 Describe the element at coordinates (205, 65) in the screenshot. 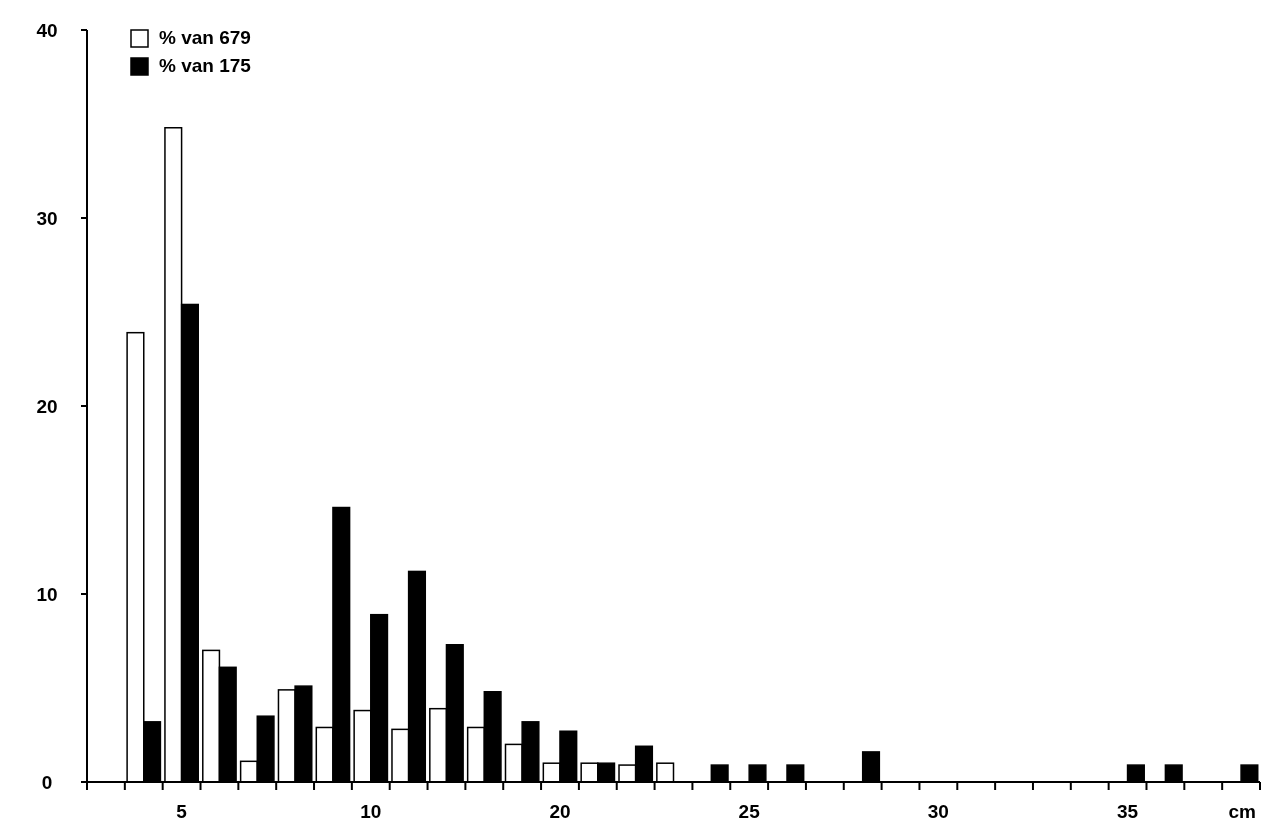

I see `legend-label: % van 175` at that location.